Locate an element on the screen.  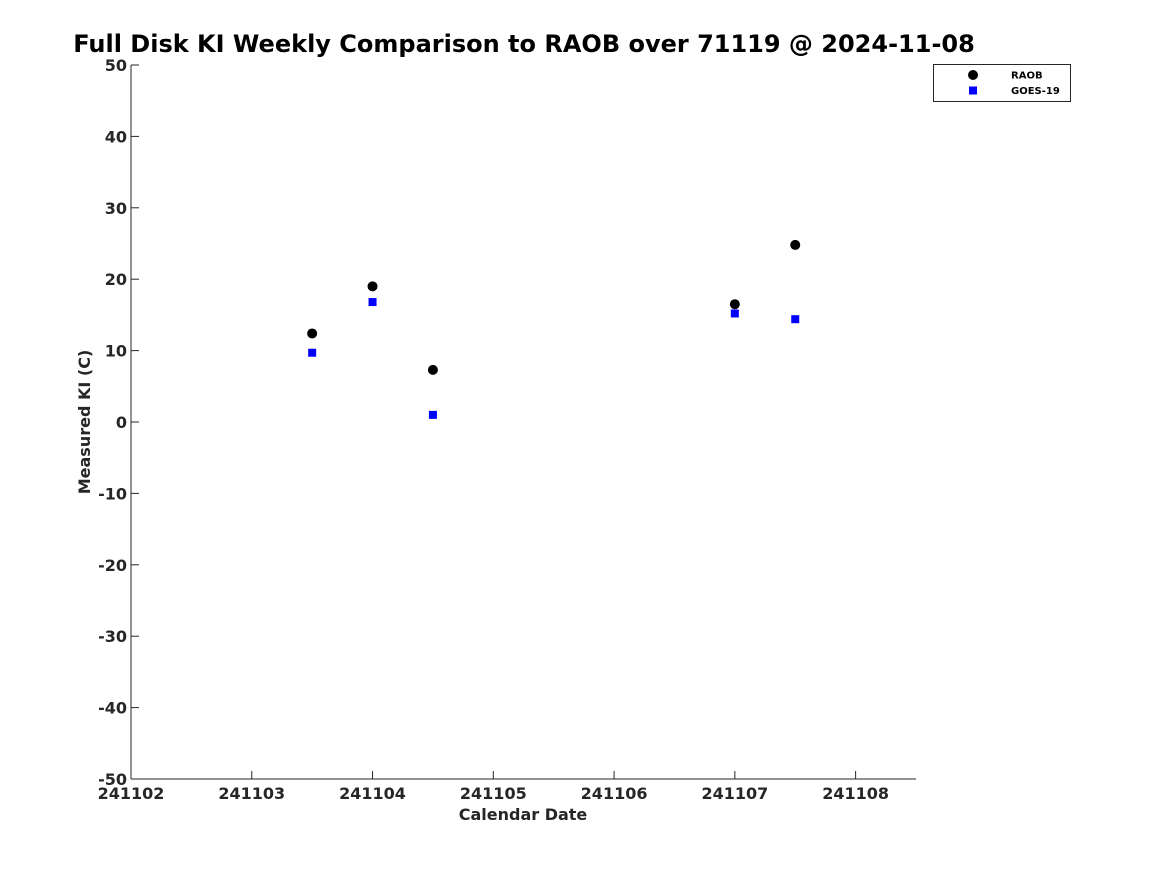
x-tick-label: 241108 is located at coordinates (855, 793).